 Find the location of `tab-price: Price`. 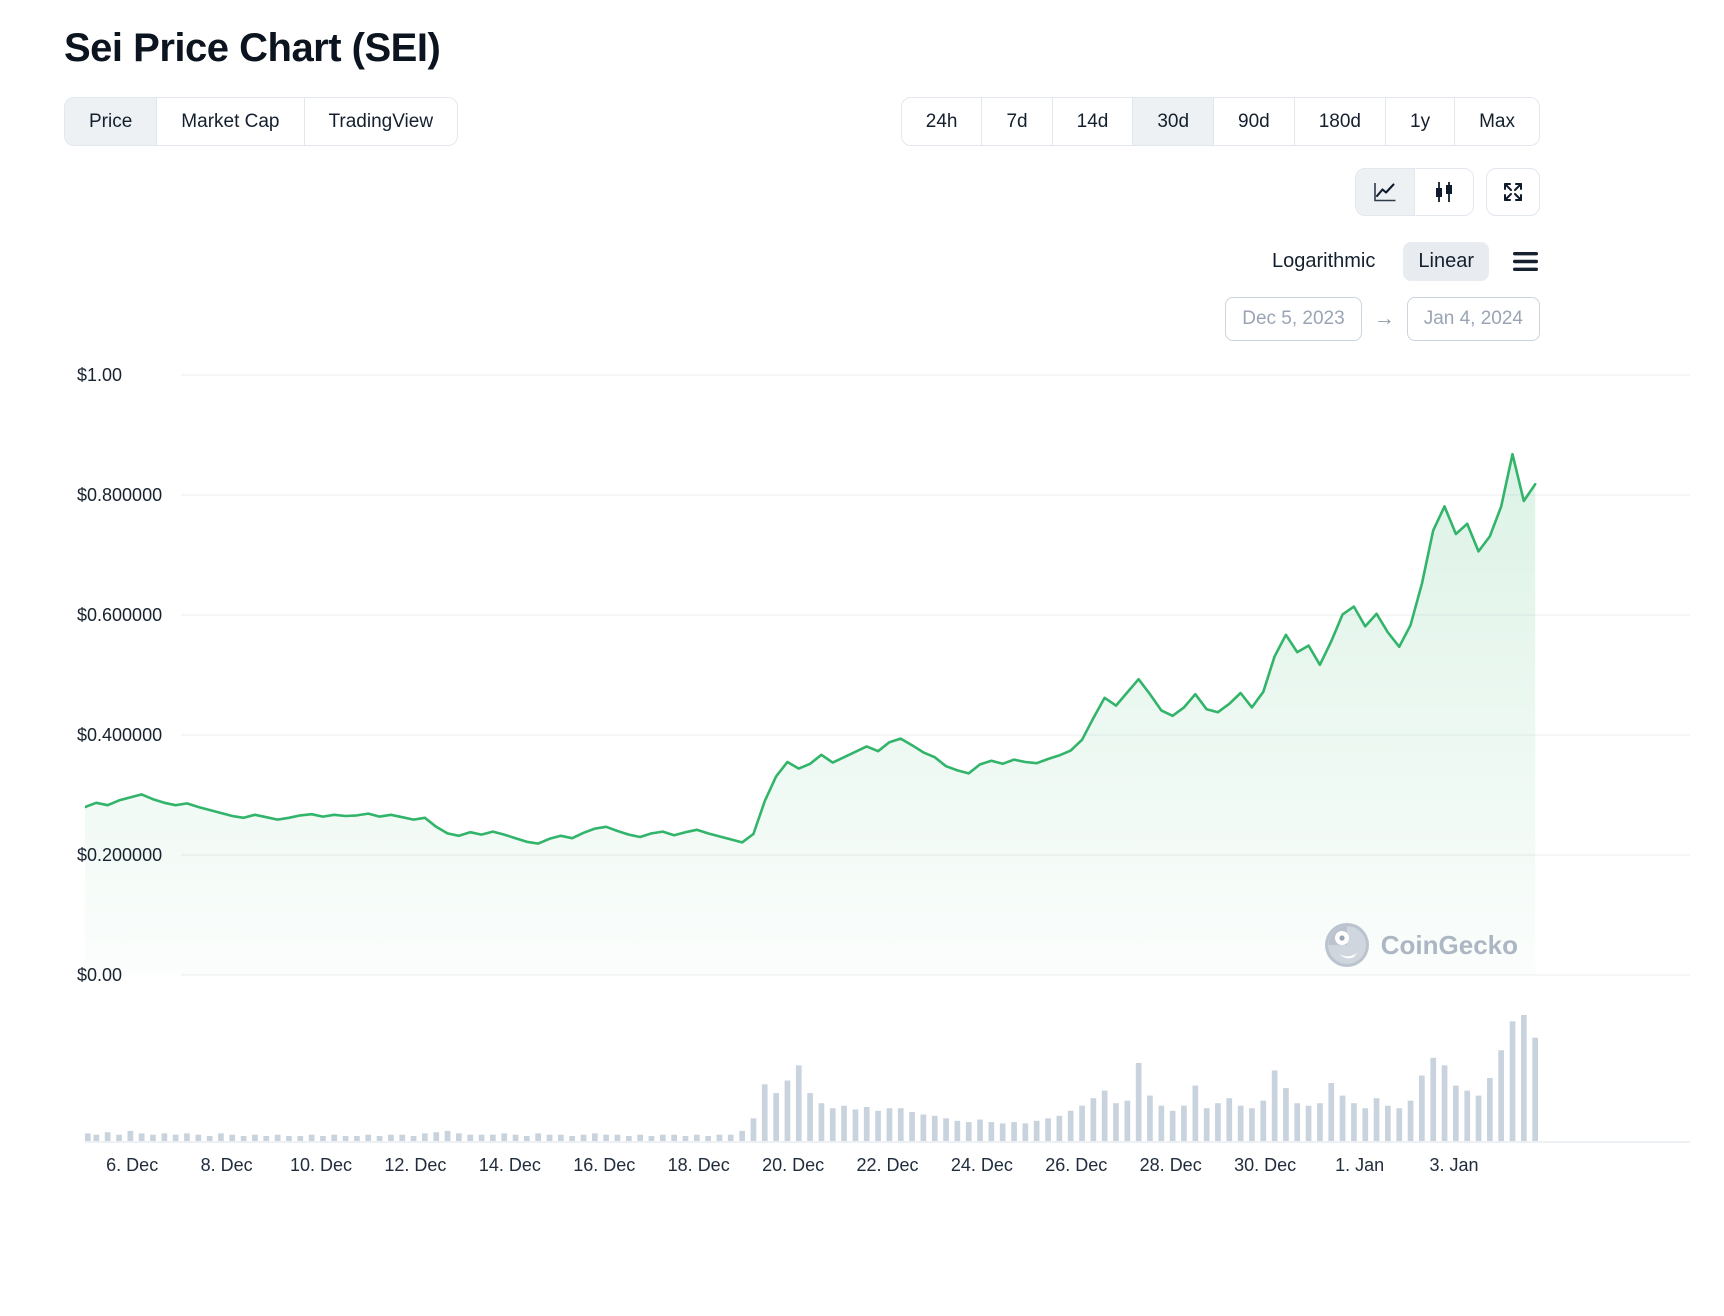

tab-price: Price is located at coordinates (111, 121).